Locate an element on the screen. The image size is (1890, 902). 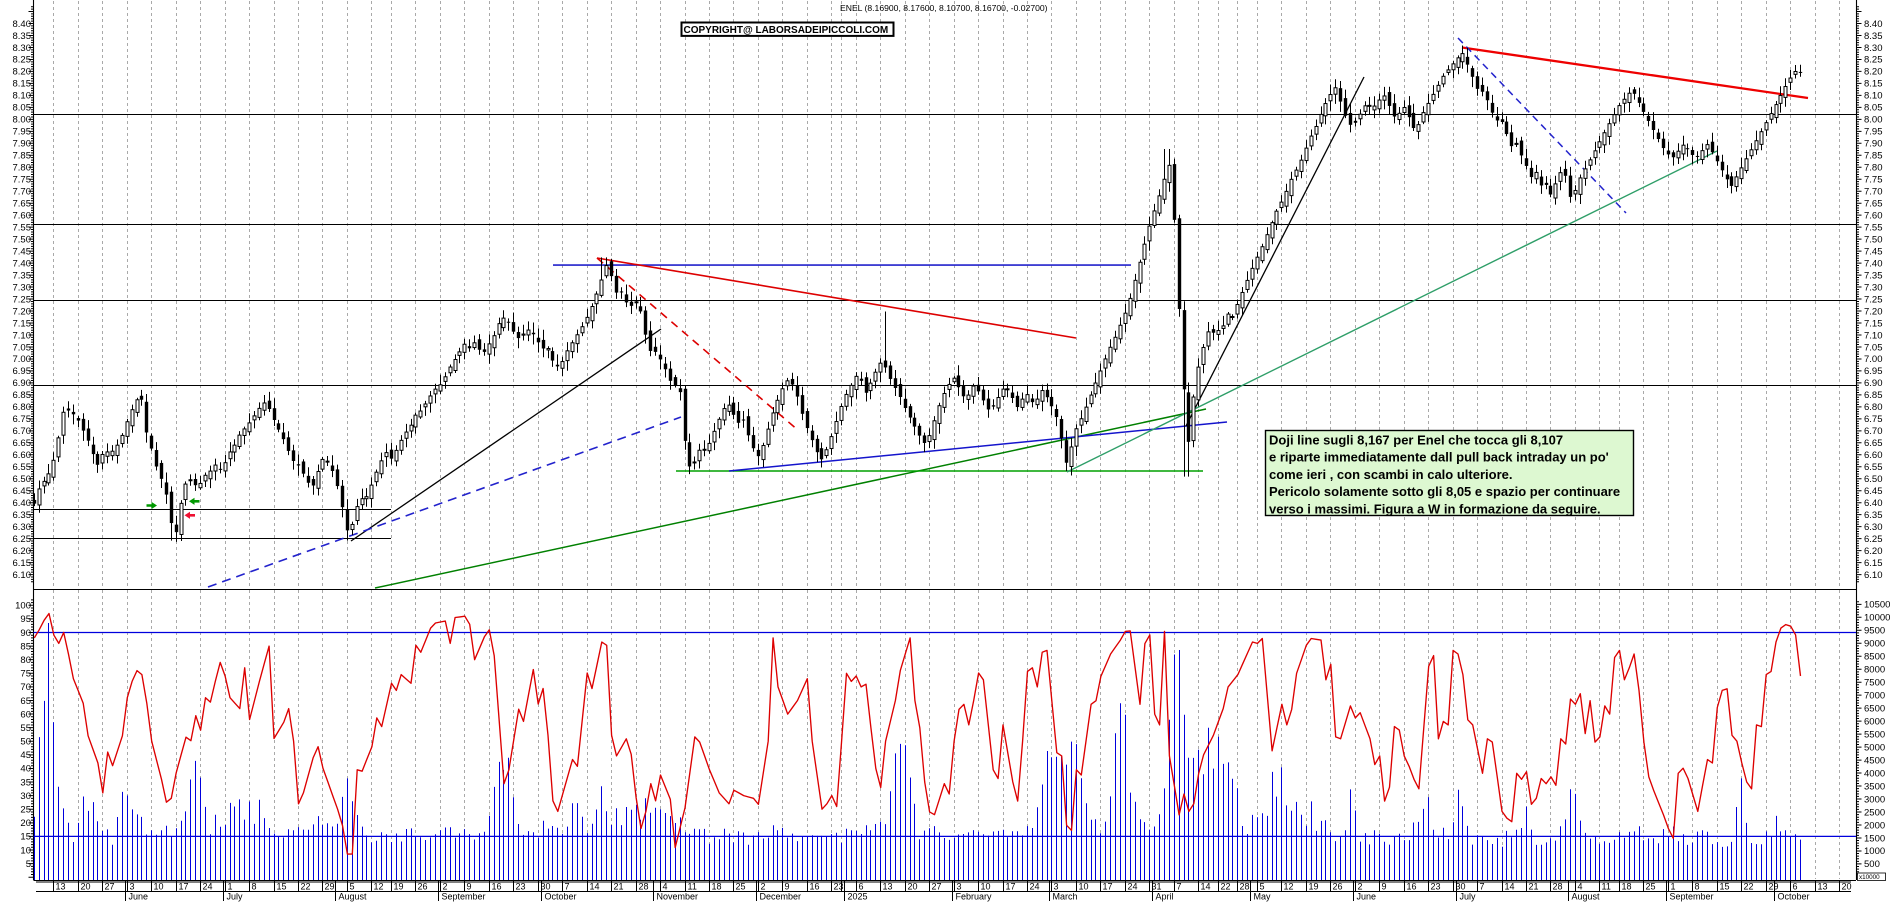
svg-text: 29 is located at coordinates (330, 887).